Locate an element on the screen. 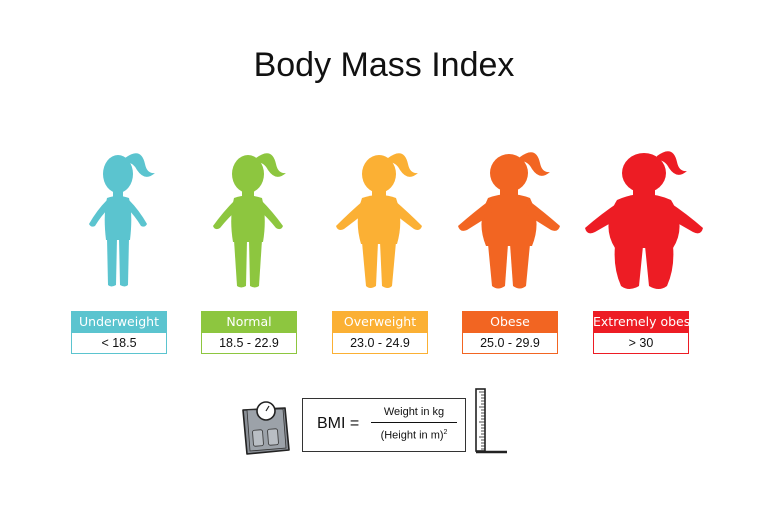  normal-figure-icon is located at coordinates (248, 217).